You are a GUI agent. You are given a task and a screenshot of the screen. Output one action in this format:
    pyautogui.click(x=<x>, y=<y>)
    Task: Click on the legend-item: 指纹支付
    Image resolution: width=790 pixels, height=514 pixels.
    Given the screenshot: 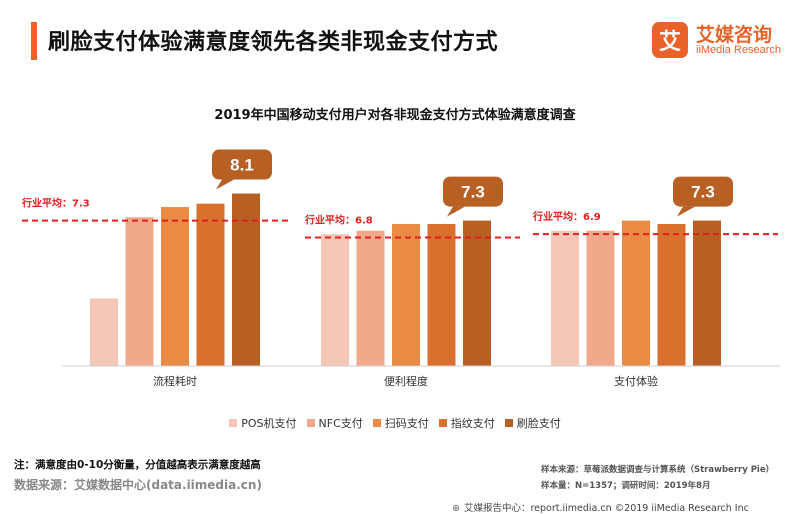 What is the action you would take?
    pyautogui.click(x=466, y=423)
    